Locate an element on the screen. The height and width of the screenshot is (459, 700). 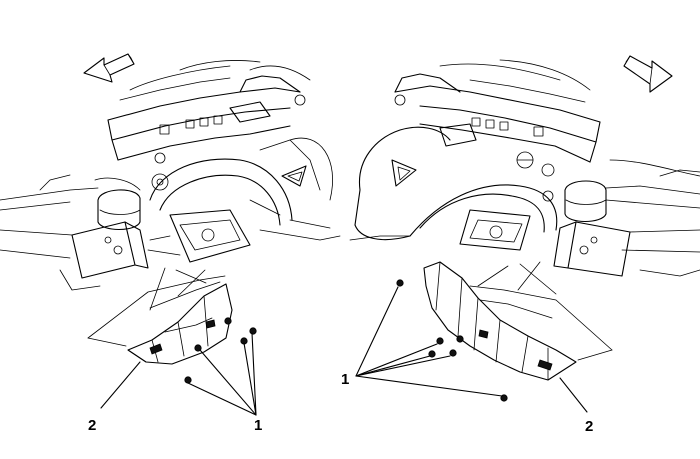
left-leaders is located at coordinates (178, 374).